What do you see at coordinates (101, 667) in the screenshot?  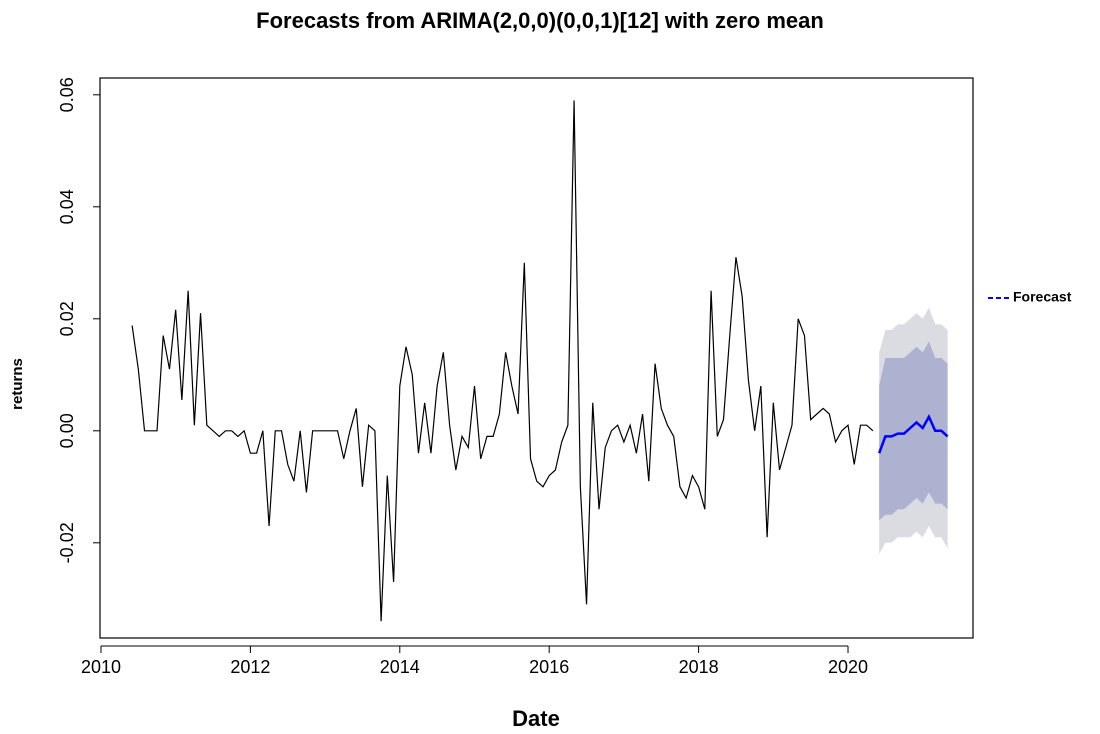 I see `x-tick-label: 2010` at bounding box center [101, 667].